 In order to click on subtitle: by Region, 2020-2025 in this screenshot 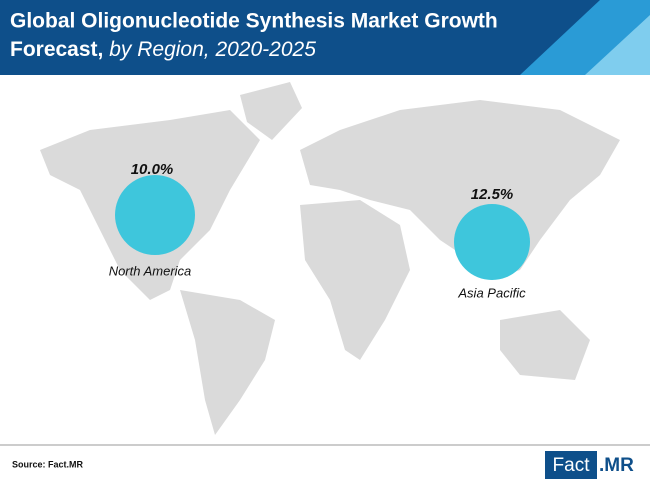, I will do `click(212, 49)`.